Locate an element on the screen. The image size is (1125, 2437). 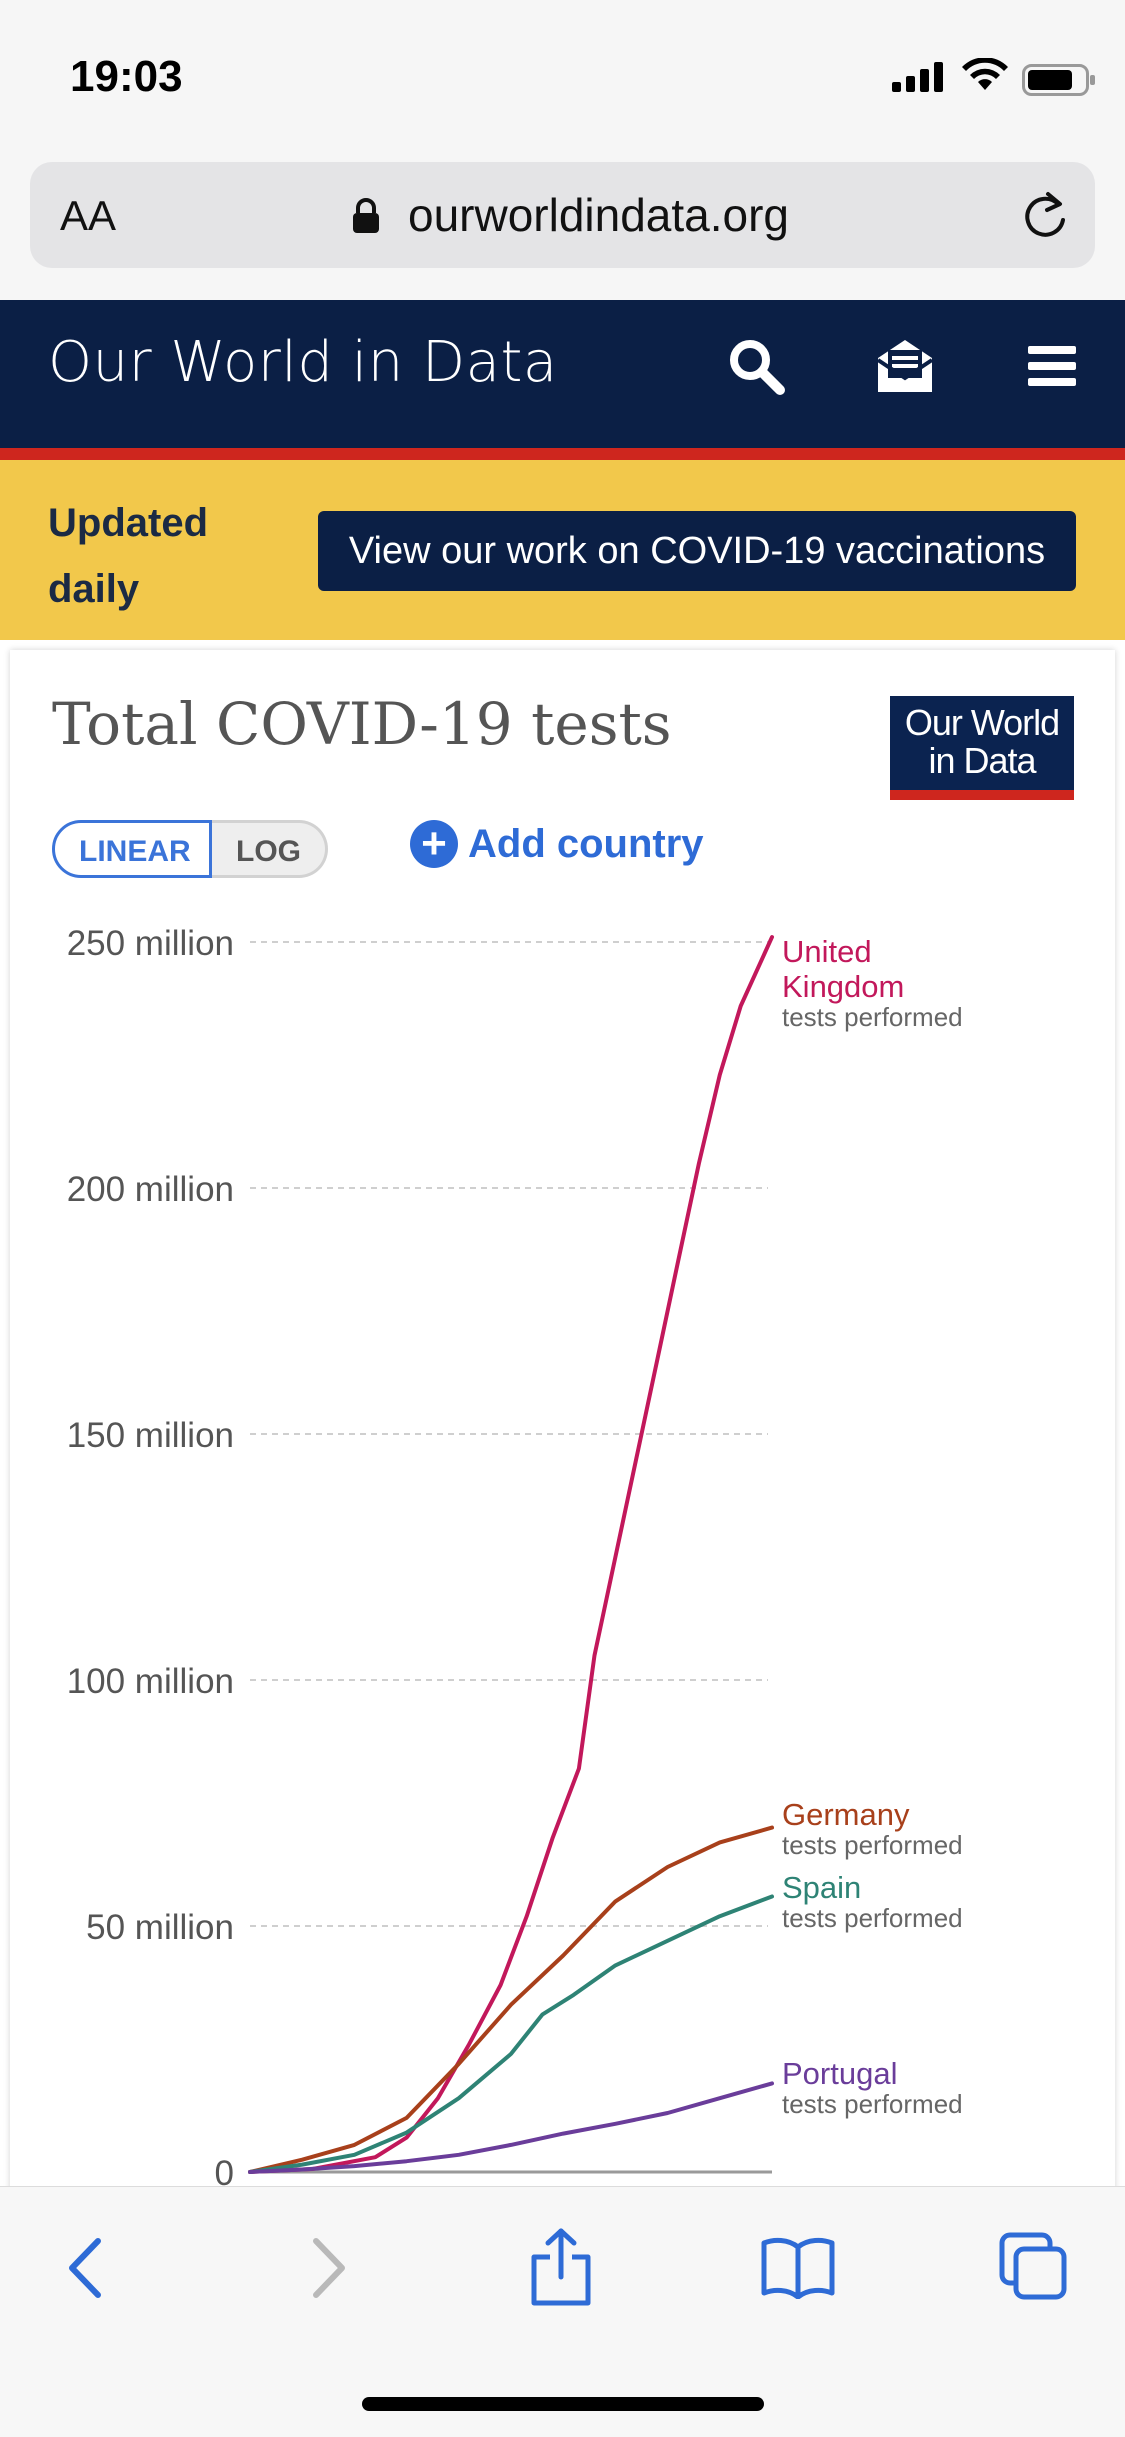
series-line-germany is located at coordinates (511, 1999).